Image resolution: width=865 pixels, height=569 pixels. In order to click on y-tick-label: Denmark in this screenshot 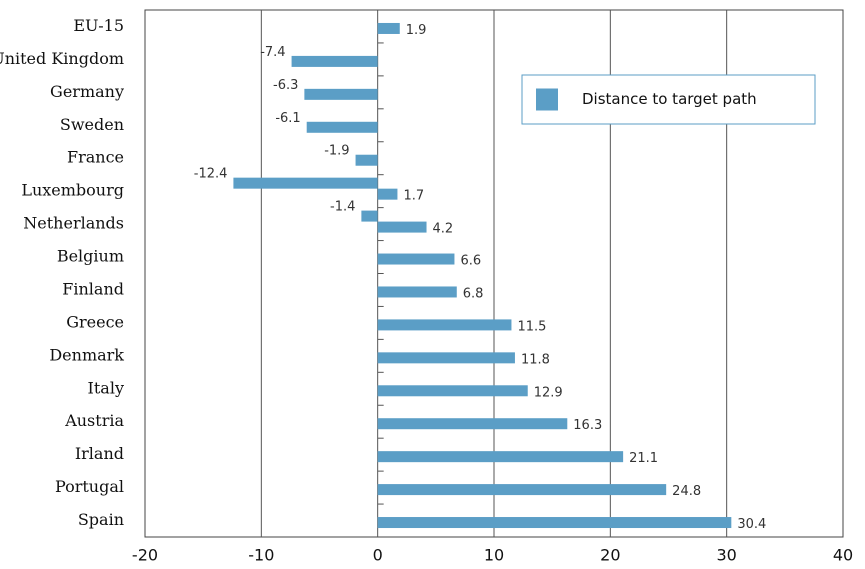, I will do `click(86, 354)`.